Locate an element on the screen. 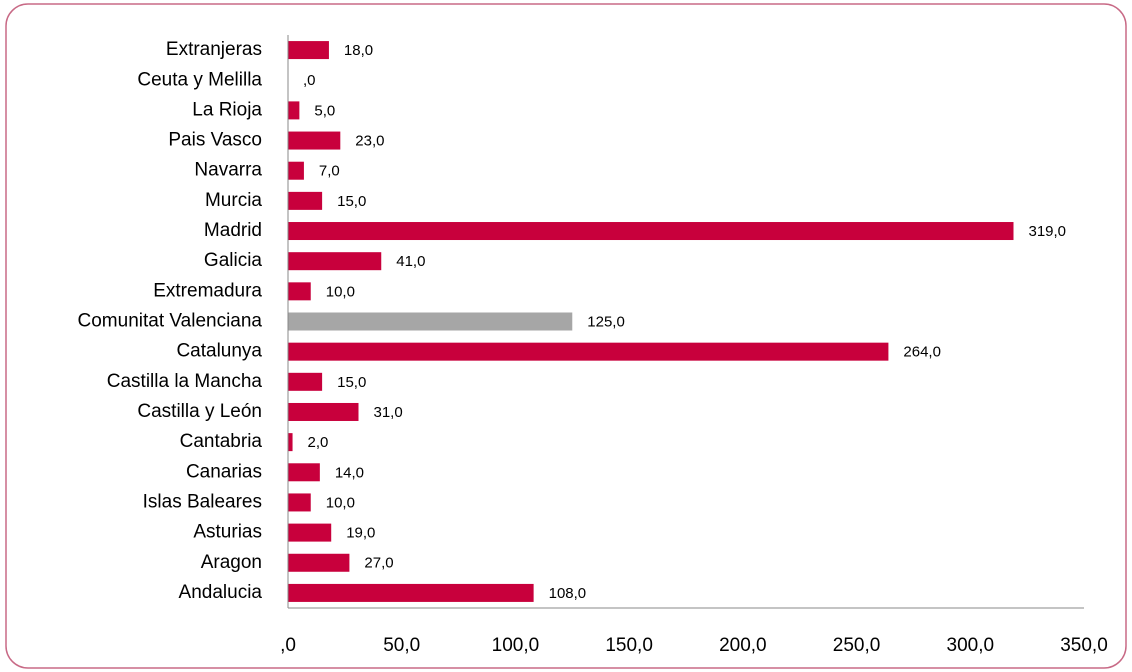  y-tick-label: Galicia is located at coordinates (233, 260).